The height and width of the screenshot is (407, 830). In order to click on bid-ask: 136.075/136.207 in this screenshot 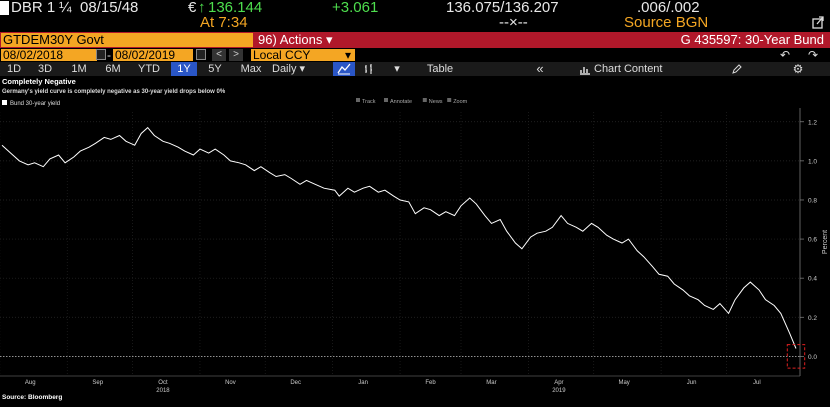, I will do `click(502, 8)`.